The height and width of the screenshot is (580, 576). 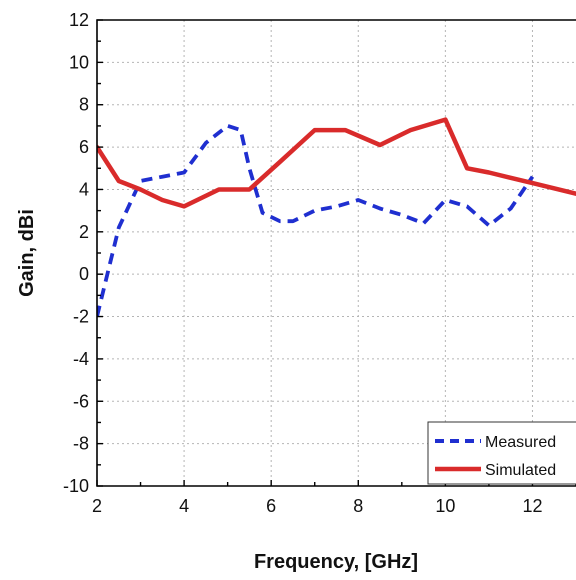 What do you see at coordinates (81, 444) in the screenshot?
I see `y-tick-label: -8` at bounding box center [81, 444].